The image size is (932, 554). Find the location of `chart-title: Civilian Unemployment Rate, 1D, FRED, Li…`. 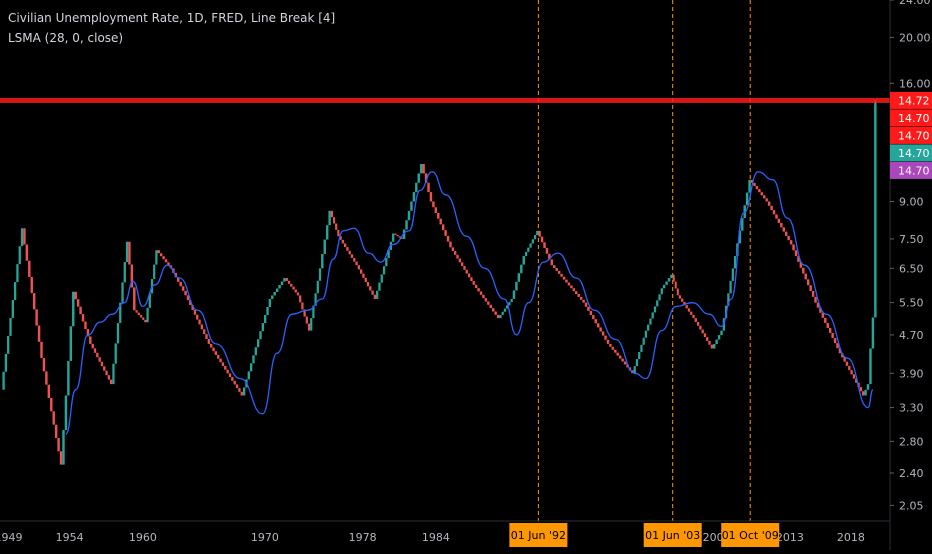

chart-title: Civilian Unemployment Rate, 1D, FRED, Li… is located at coordinates (172, 18).